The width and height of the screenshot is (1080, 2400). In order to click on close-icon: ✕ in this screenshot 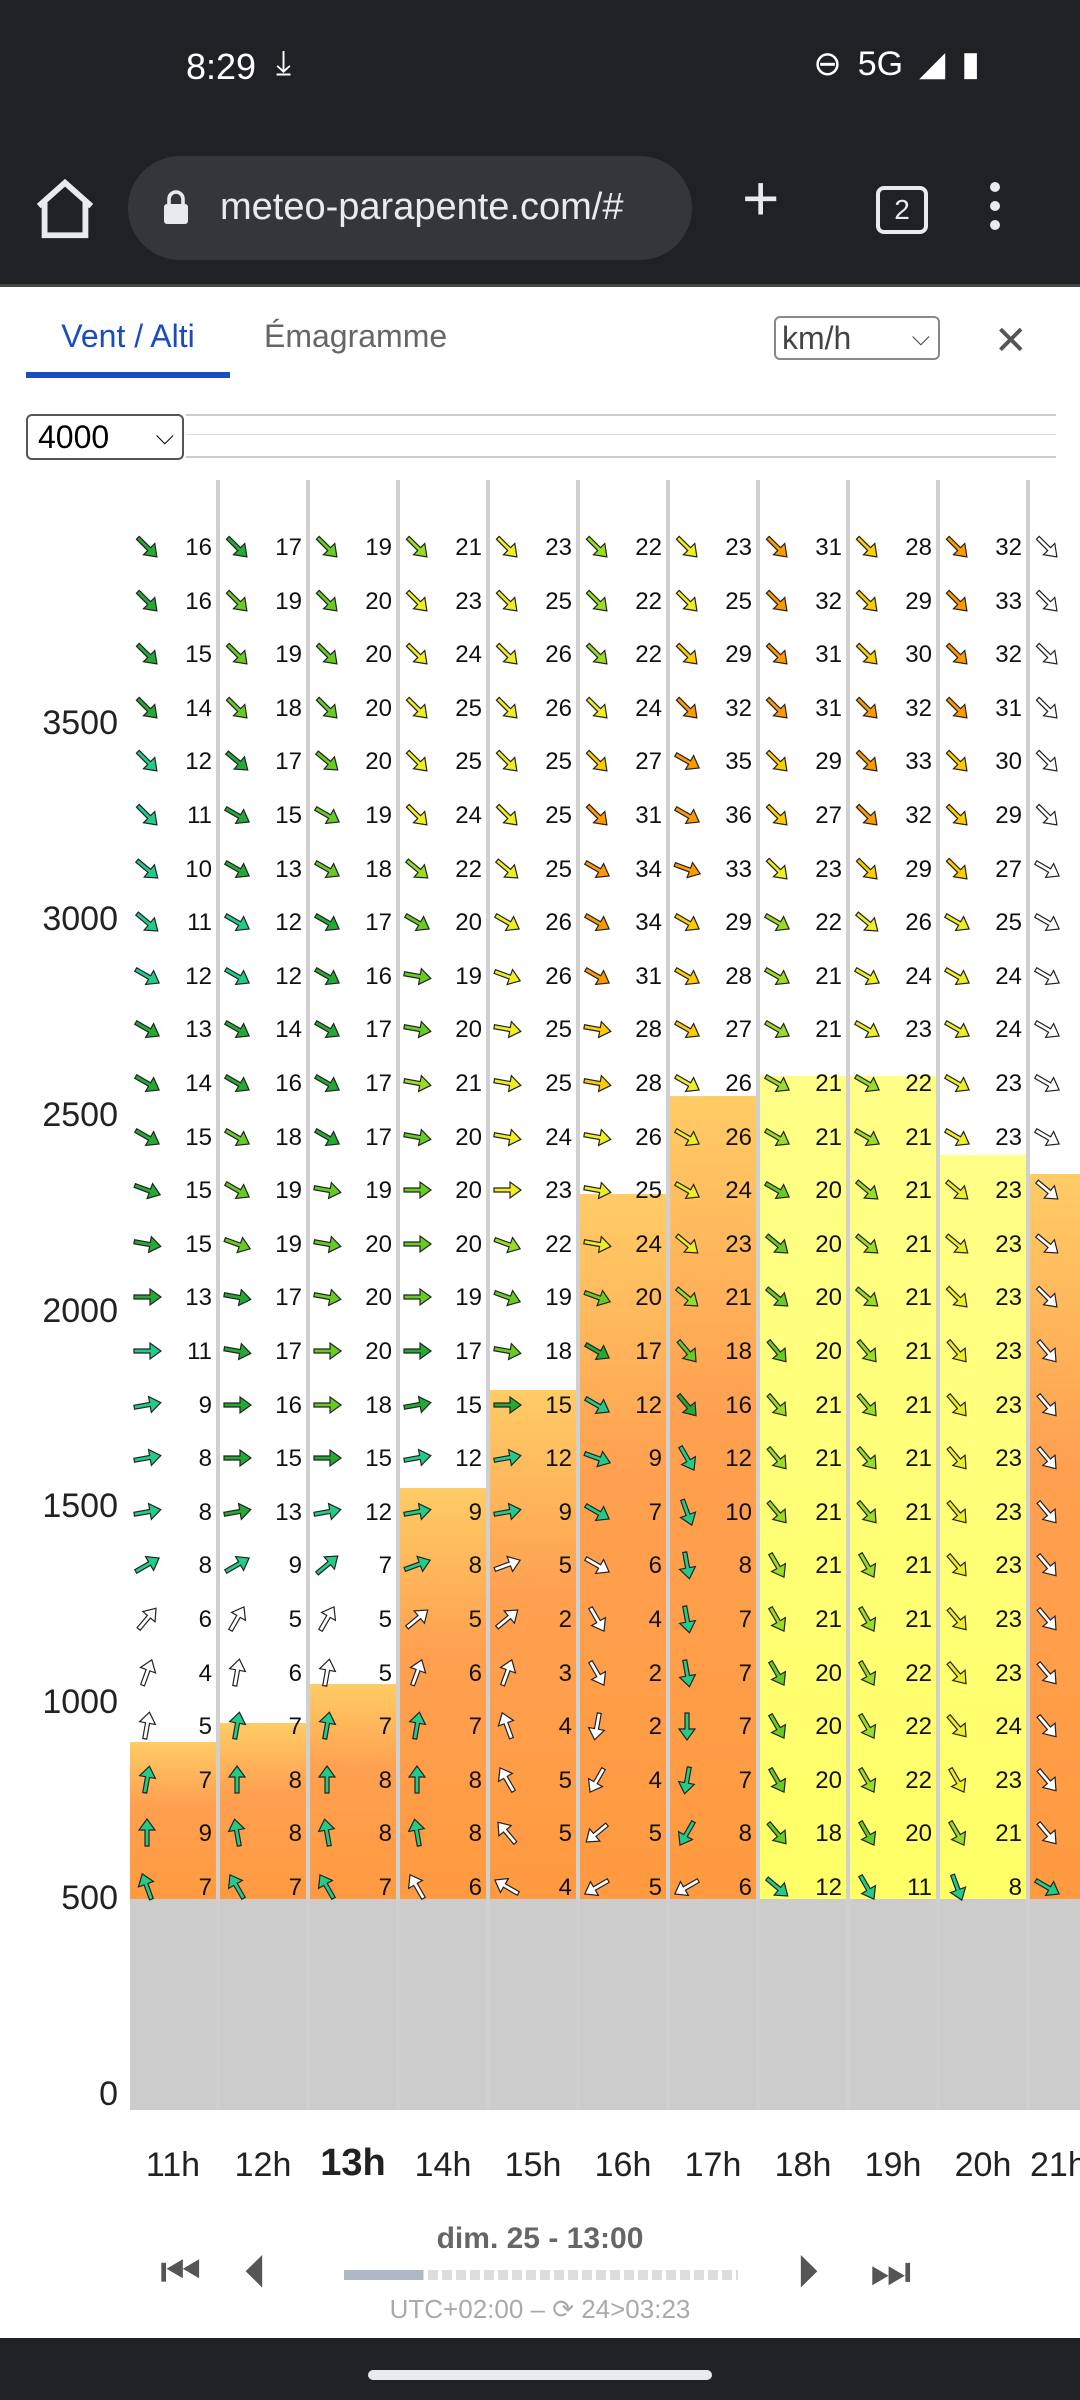, I will do `click(1011, 341)`.